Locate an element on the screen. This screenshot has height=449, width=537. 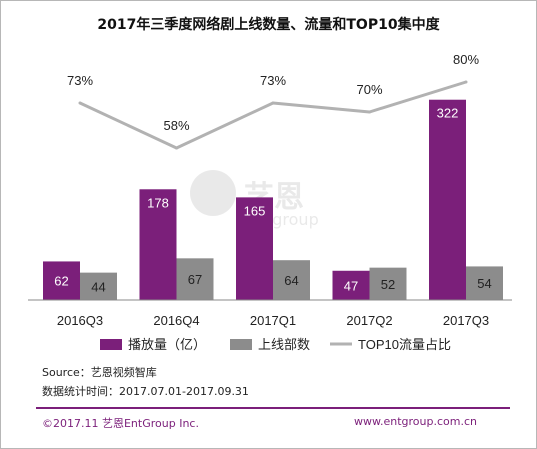
line-label-2016Q3: 73% is located at coordinates (80, 80).